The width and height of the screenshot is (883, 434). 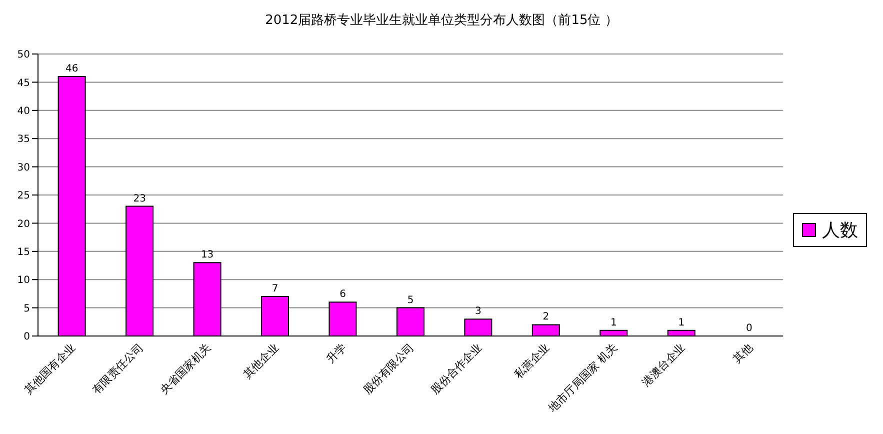 What do you see at coordinates (71, 69) in the screenshot?
I see `data-label: 46` at bounding box center [71, 69].